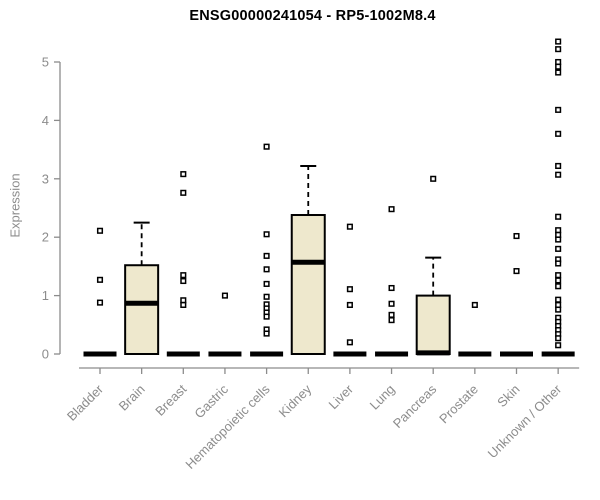 This screenshot has height=500, width=600. Describe the element at coordinates (45, 120) in the screenshot. I see `y-tick-label: 4` at that location.